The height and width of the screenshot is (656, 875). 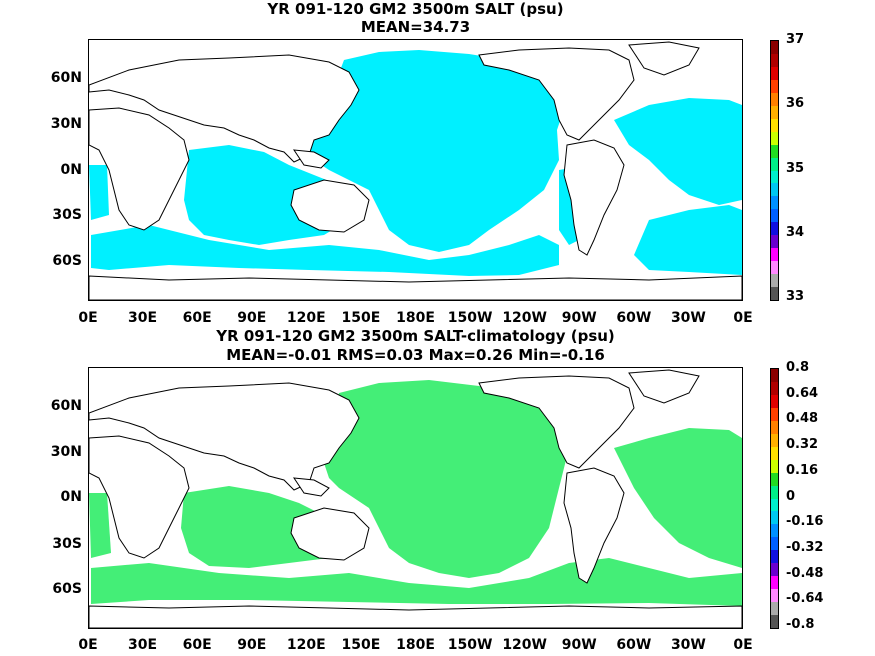 I want to click on panel1-lat-label: 30S, so click(x=67, y=215).